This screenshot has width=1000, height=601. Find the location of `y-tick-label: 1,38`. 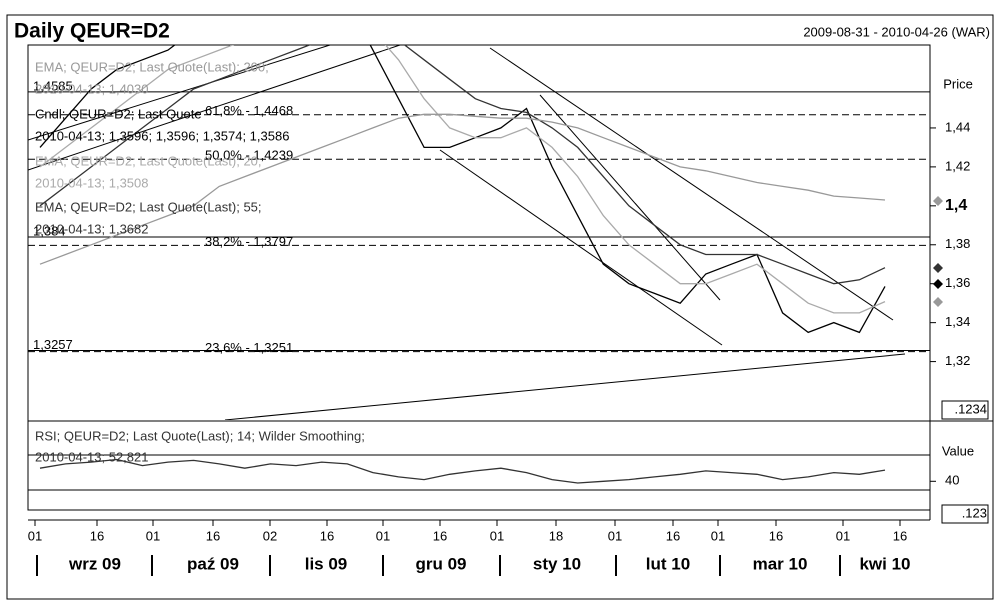

y-tick-label: 1,38 is located at coordinates (957, 243).